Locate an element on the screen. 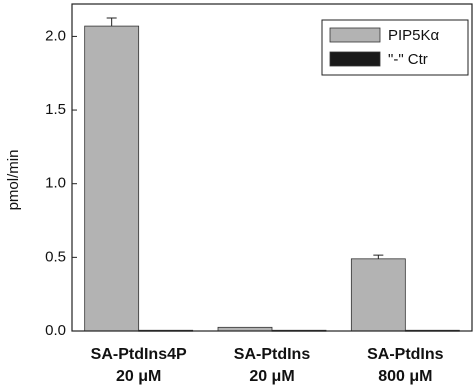 The height and width of the screenshot is (391, 474). x-tick-label: 800 μM is located at coordinates (405, 376).